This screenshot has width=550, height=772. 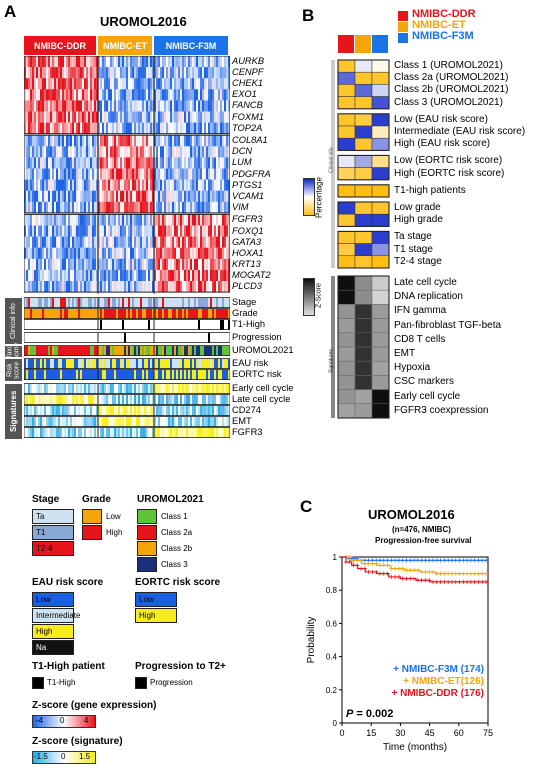 What do you see at coordinates (263, 349) in the screenshot?
I see `taxonomy-label-0: UROMOL2021` at bounding box center [263, 349].